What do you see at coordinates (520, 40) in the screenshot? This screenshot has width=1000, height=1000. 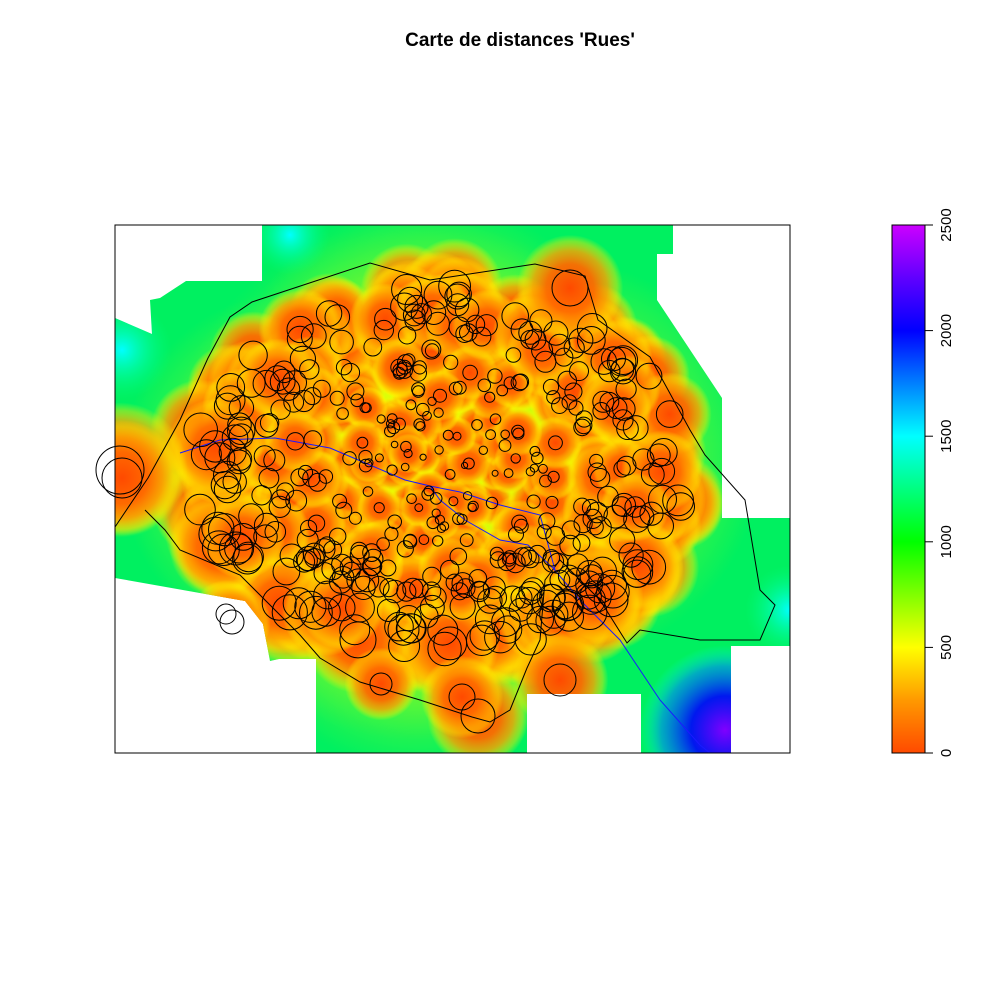 I see `map-title: Carte de distances 'Rues'` at bounding box center [520, 40].